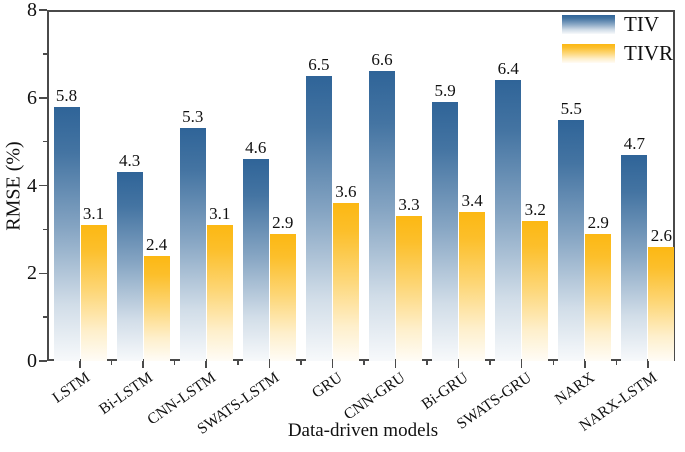 The height and width of the screenshot is (452, 685). What do you see at coordinates (634, 257) in the screenshot?
I see `bar-tiv-narx-lstm` at bounding box center [634, 257].